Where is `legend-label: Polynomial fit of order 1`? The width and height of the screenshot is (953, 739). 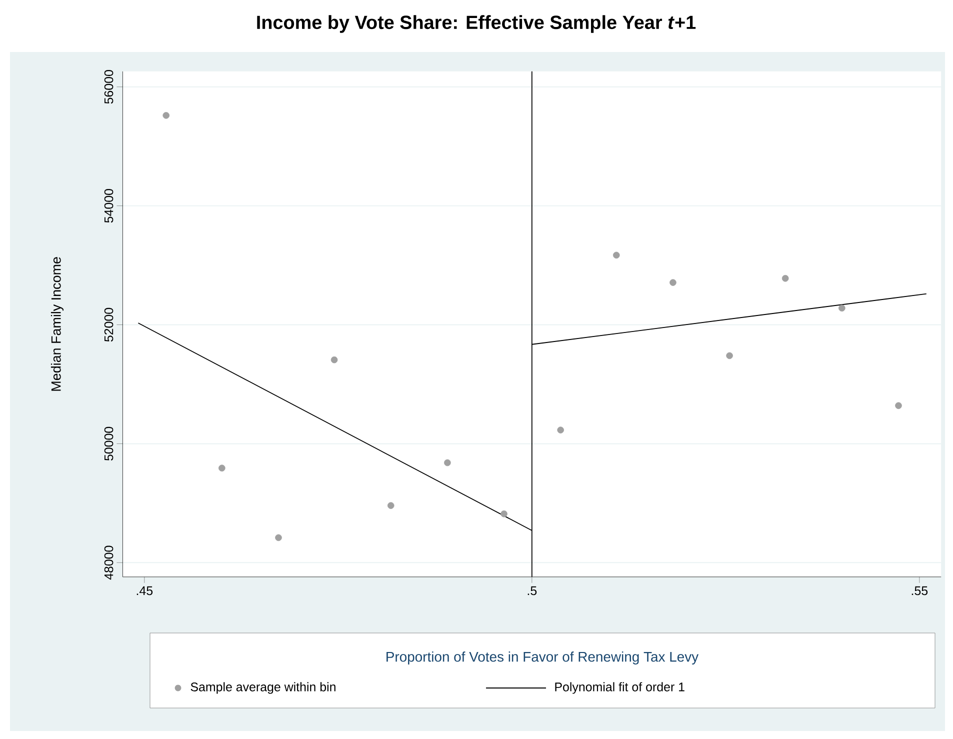
legend-label: Polynomial fit of order 1 is located at coordinates (619, 688).